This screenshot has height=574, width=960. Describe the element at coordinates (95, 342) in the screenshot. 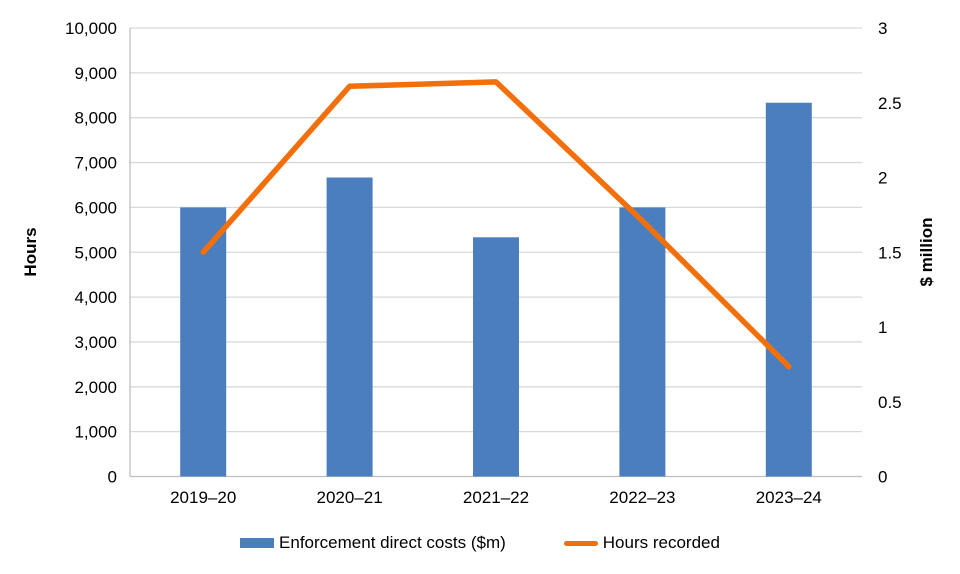

I see `left-axis-tick-label: 3,000` at that location.